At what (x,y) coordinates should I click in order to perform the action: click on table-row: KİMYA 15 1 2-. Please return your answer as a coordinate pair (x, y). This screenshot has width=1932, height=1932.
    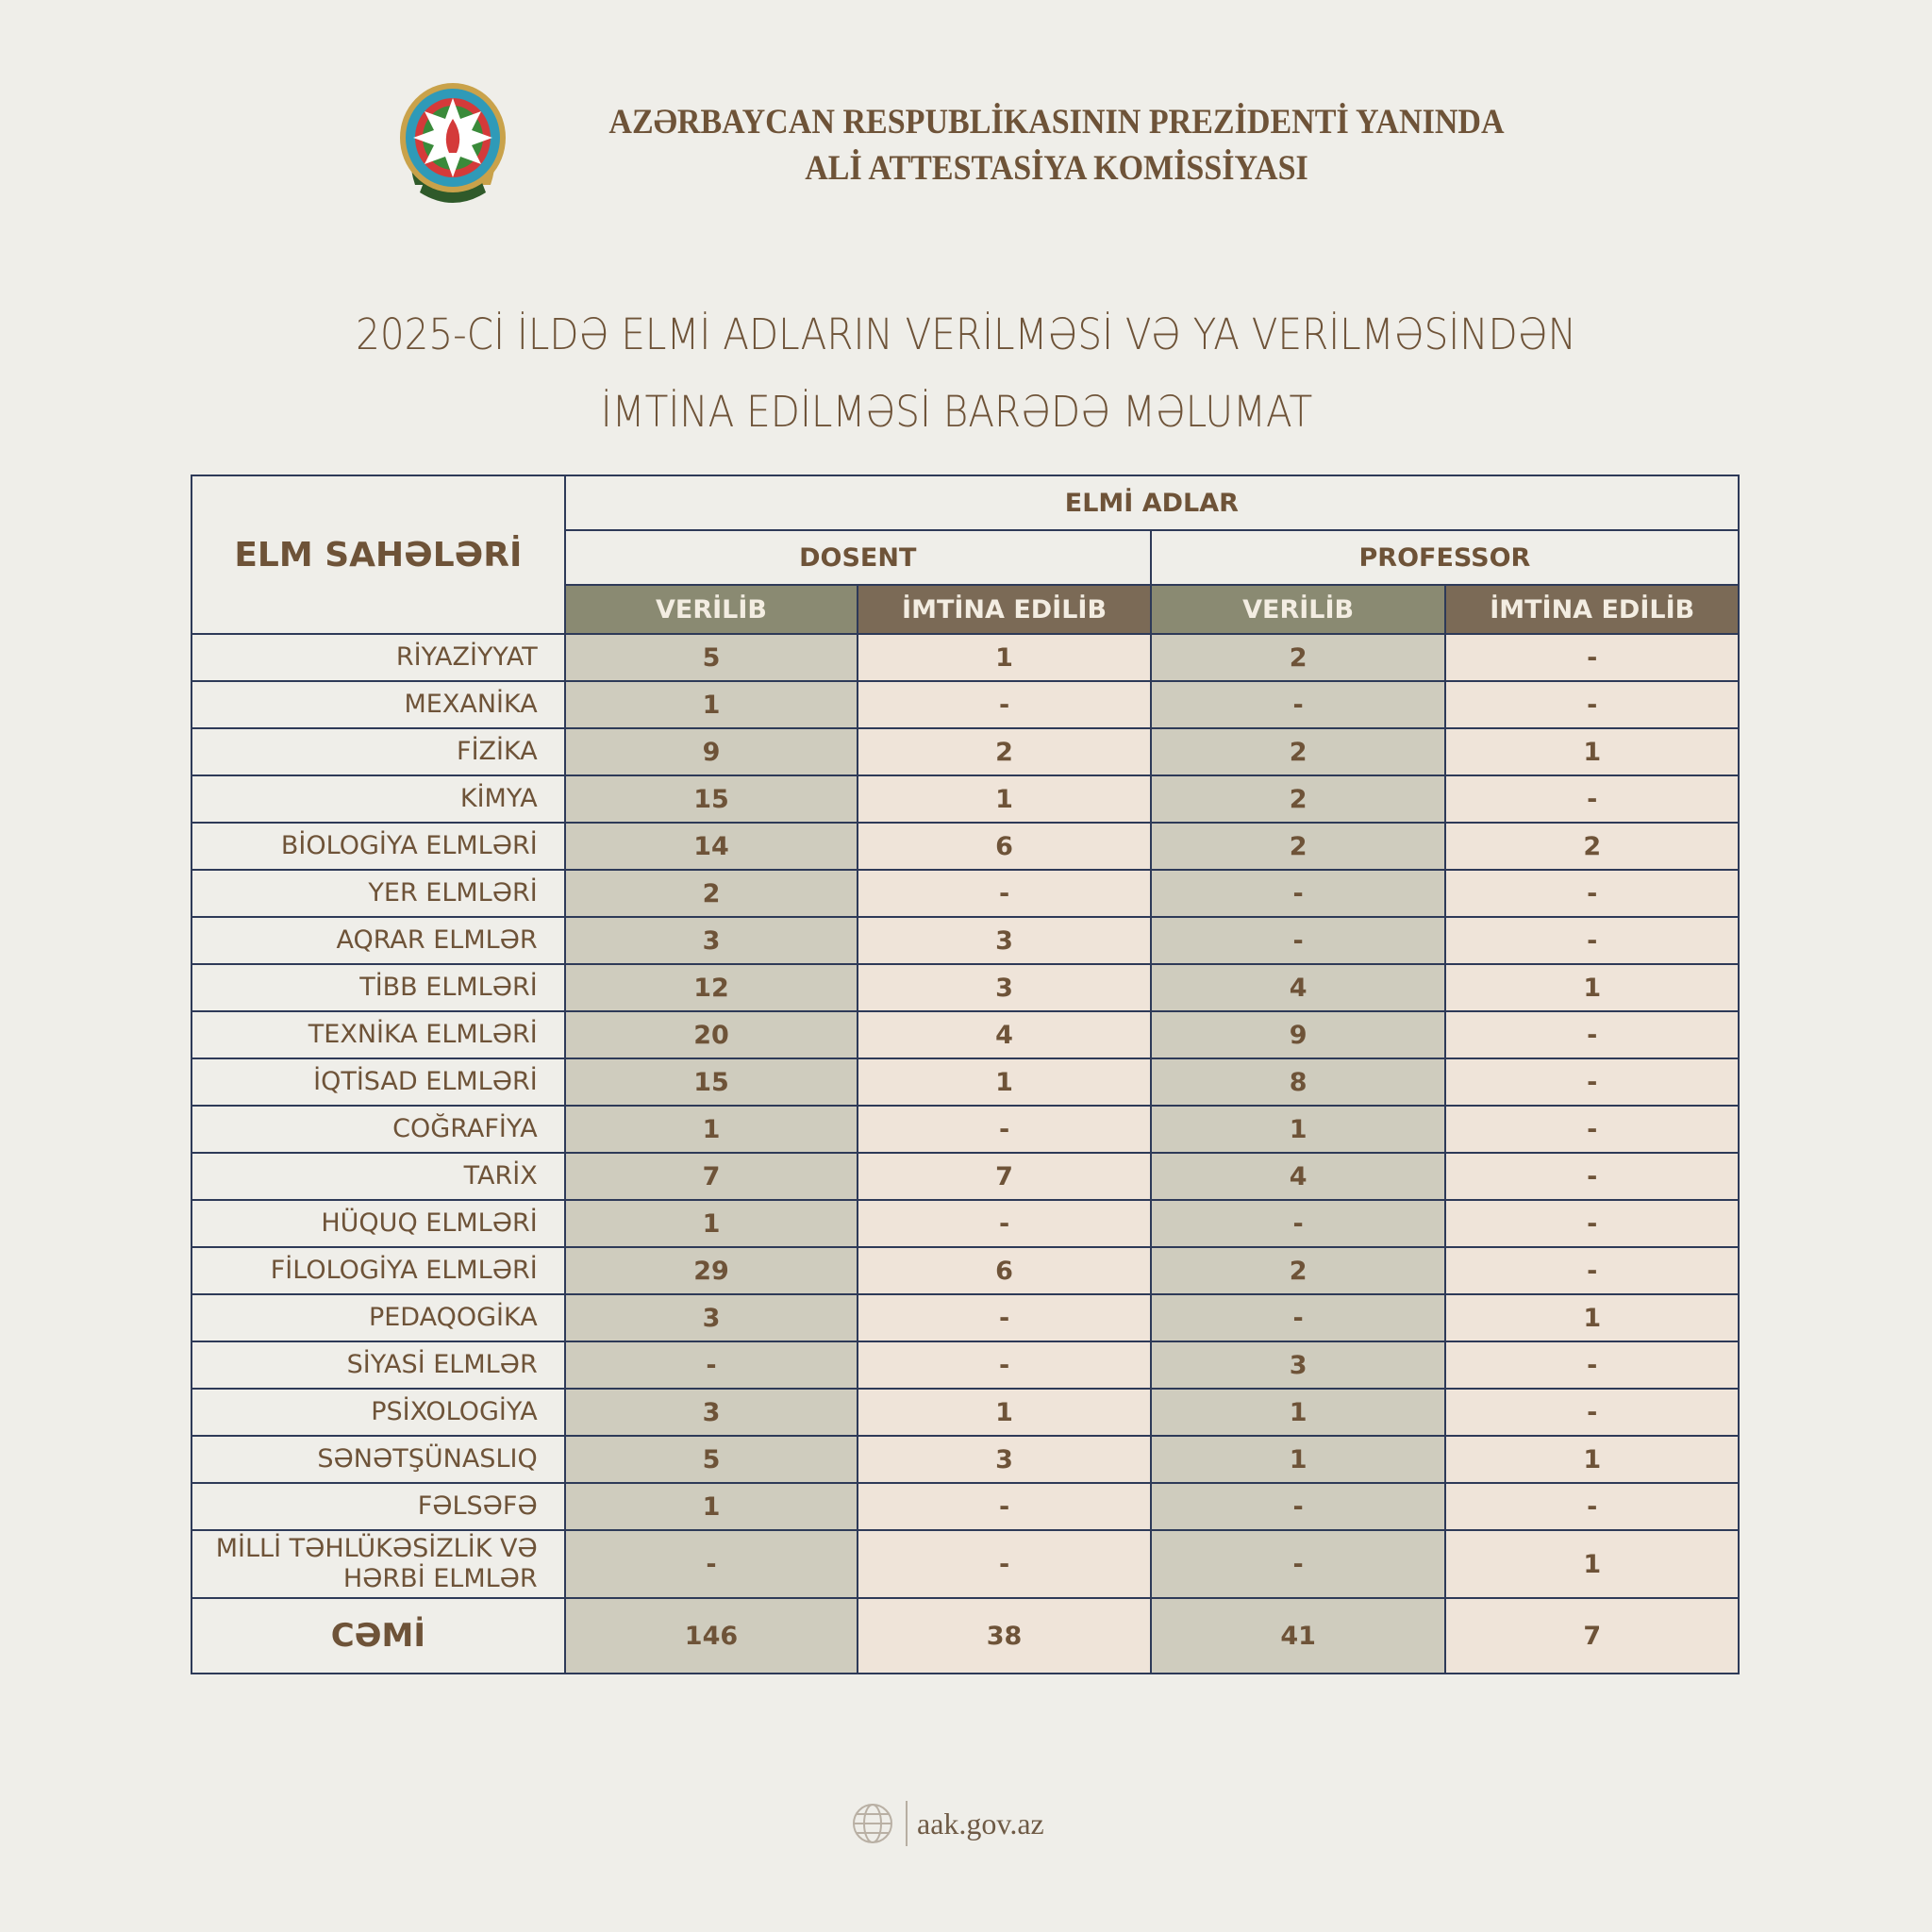
    Looking at the image, I should click on (965, 799).